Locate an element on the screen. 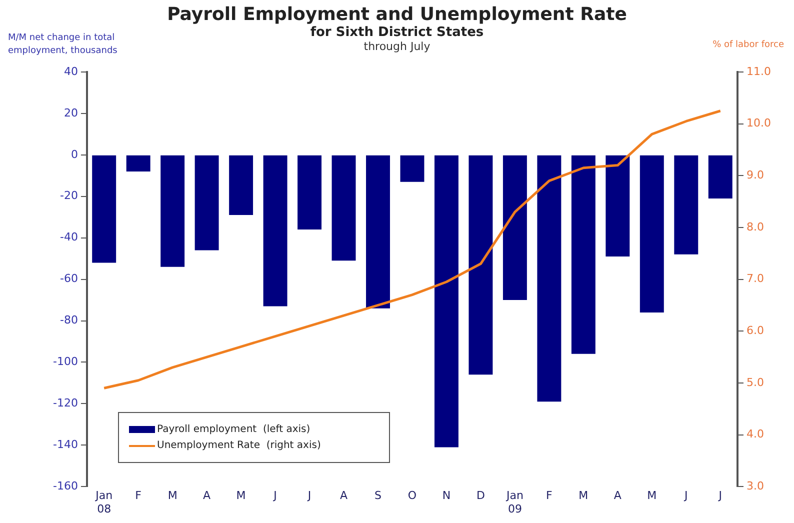  y-tick-label: 0 is located at coordinates (74, 154).